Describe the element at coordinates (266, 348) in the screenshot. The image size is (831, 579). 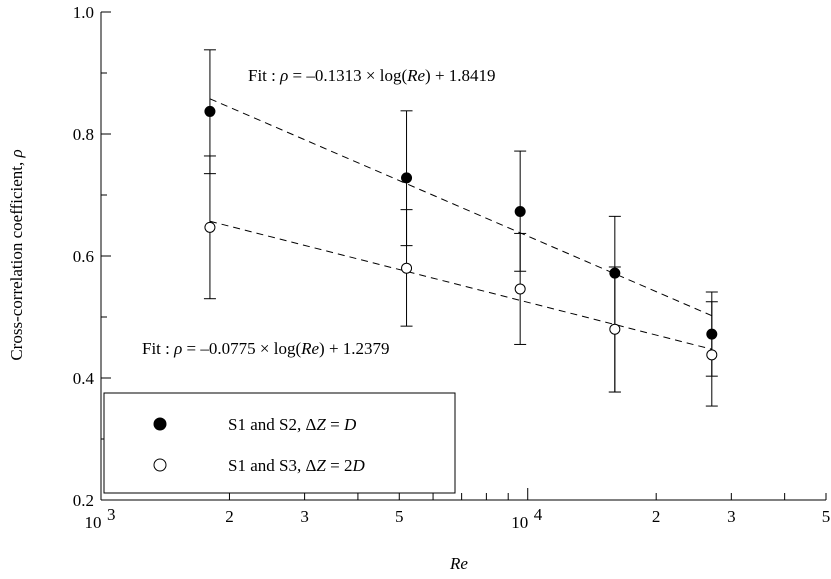
I see `fit-label-s13: Fit : ρ = –0.0775 × log(Re) + 1.2379` at that location.